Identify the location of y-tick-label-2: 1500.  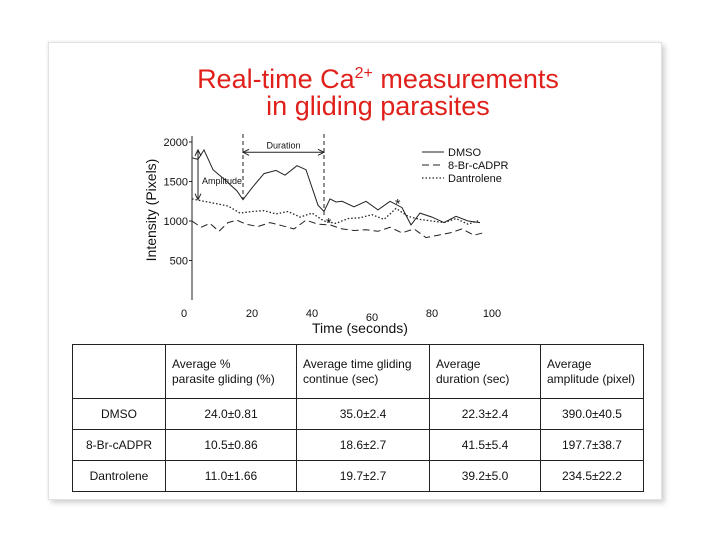
(176, 183).